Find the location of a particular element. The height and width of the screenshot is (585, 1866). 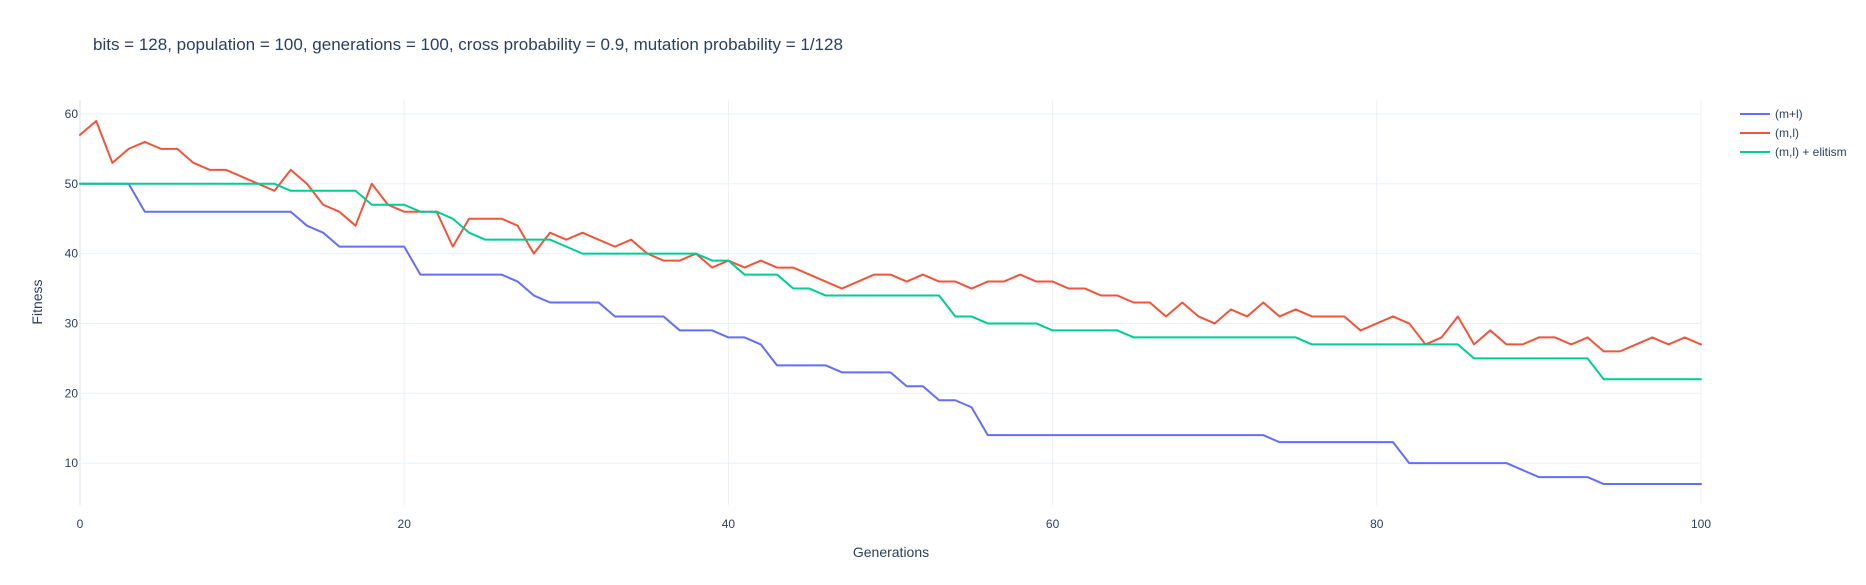

x-tick-label: 80 is located at coordinates (1377, 524).